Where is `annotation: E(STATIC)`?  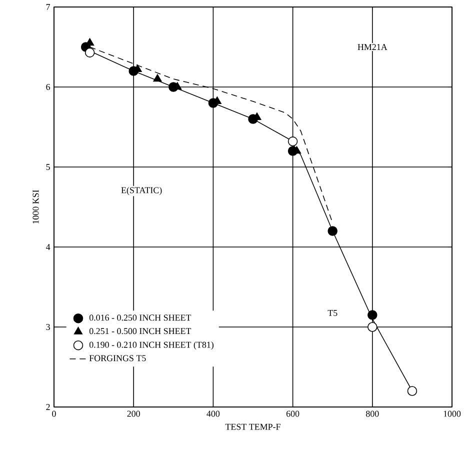 annotation: E(STATIC) is located at coordinates (141, 191).